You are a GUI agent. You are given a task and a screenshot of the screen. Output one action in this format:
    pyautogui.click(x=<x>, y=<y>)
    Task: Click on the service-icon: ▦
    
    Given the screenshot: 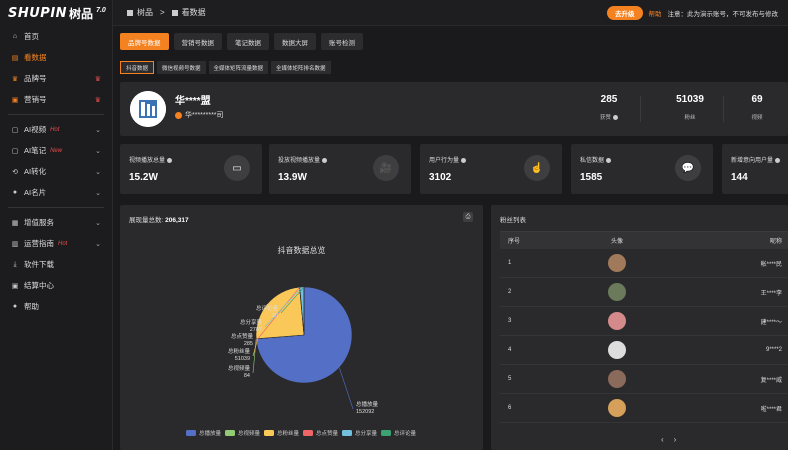 What is the action you would take?
    pyautogui.click(x=15, y=223)
    